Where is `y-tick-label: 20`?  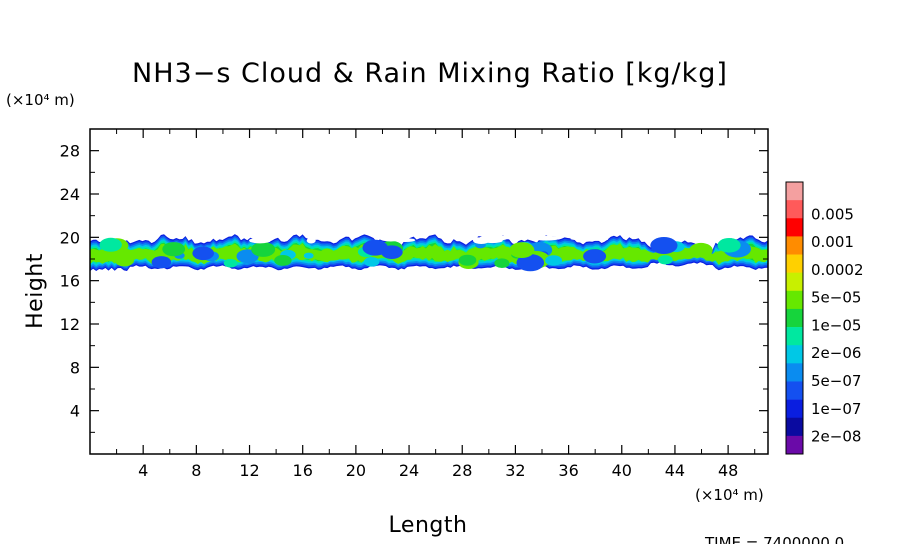 y-tick-label: 20 is located at coordinates (70, 237).